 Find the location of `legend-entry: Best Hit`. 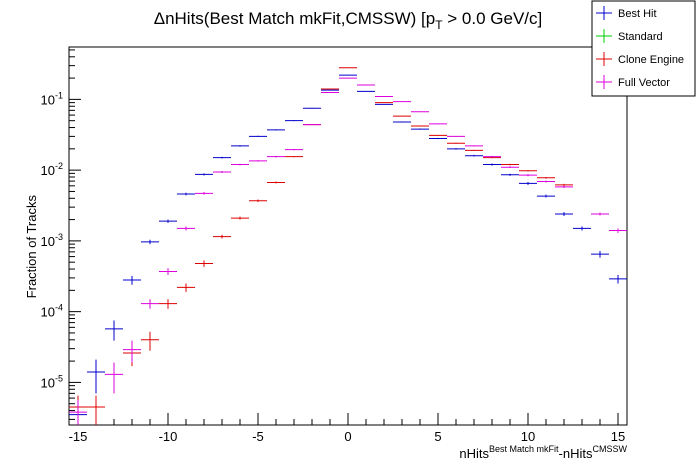

legend-entry: Best Hit is located at coordinates (626, 13).